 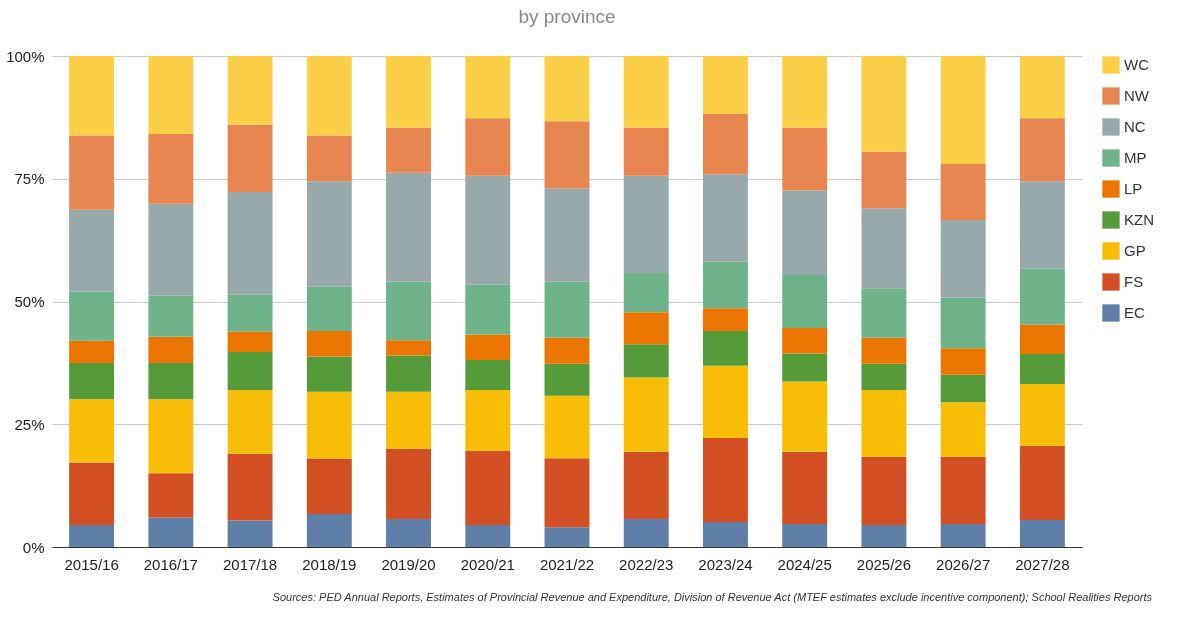 I want to click on y-tick-label: 25%, so click(x=29, y=424).